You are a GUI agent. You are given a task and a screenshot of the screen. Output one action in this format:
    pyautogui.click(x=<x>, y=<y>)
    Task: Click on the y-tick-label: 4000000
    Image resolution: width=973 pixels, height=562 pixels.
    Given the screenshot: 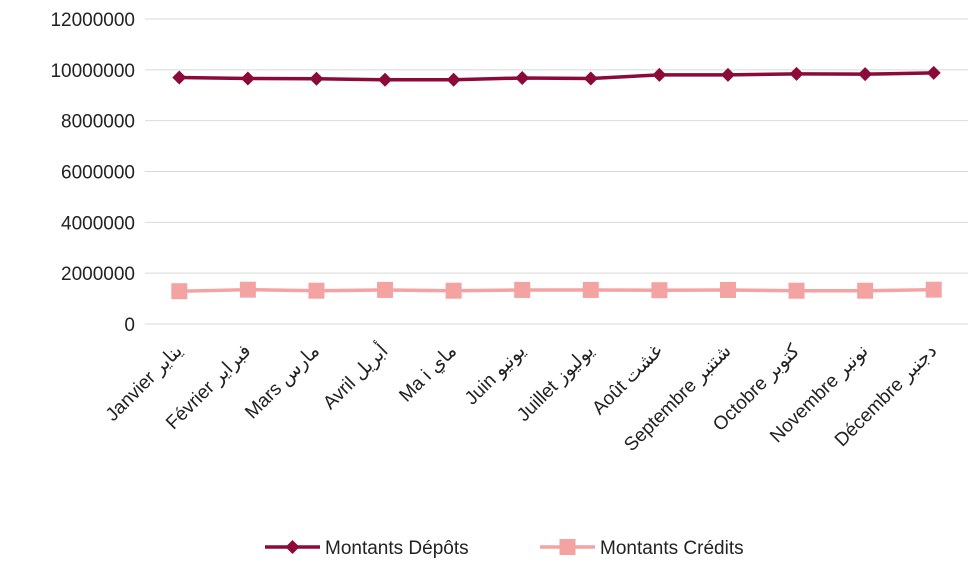 What is the action you would take?
    pyautogui.click(x=98, y=223)
    